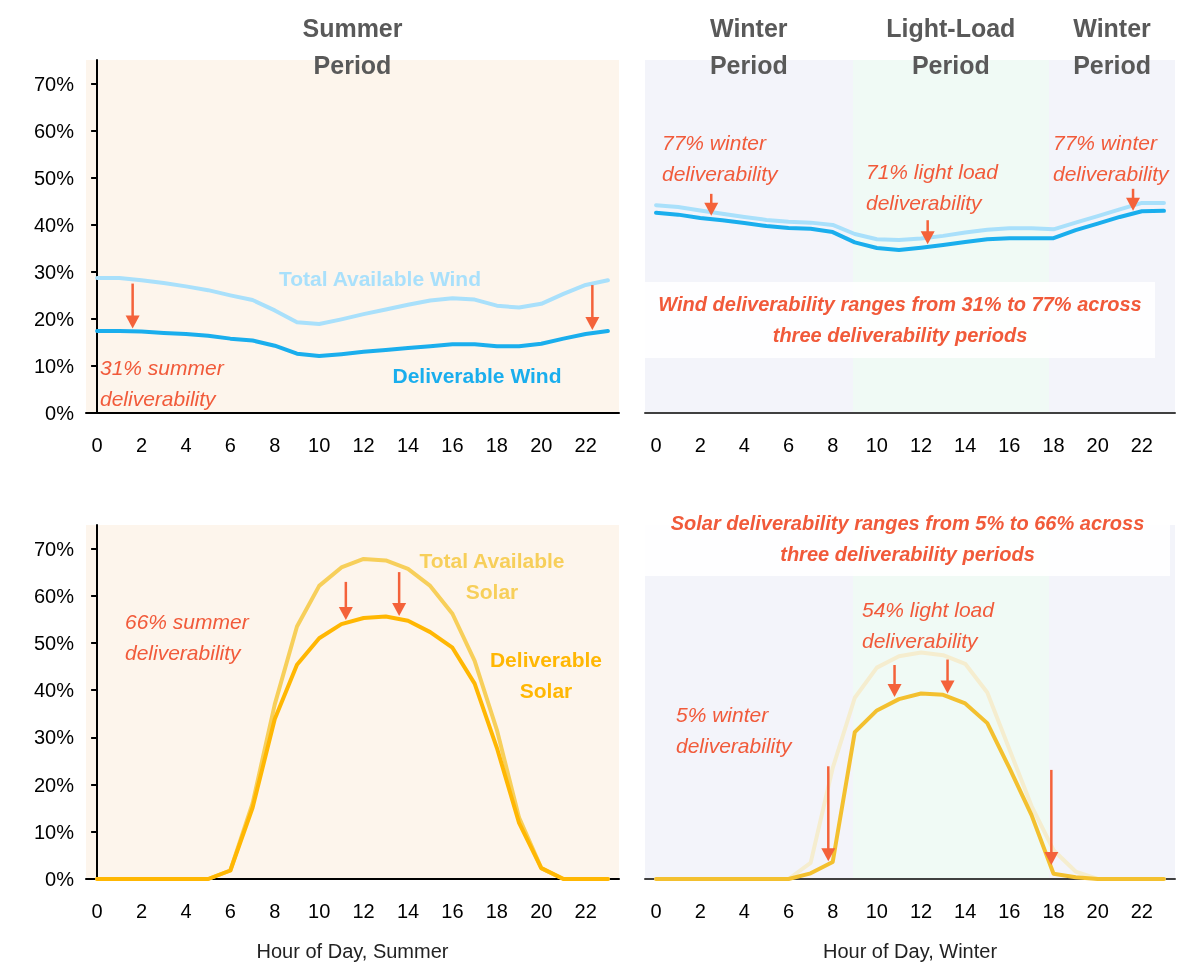 This screenshot has height=966, width=1198. I want to click on annotation: Wind deliverability ranges from 31% to 77% across three deliverability periods, so click(900, 320).